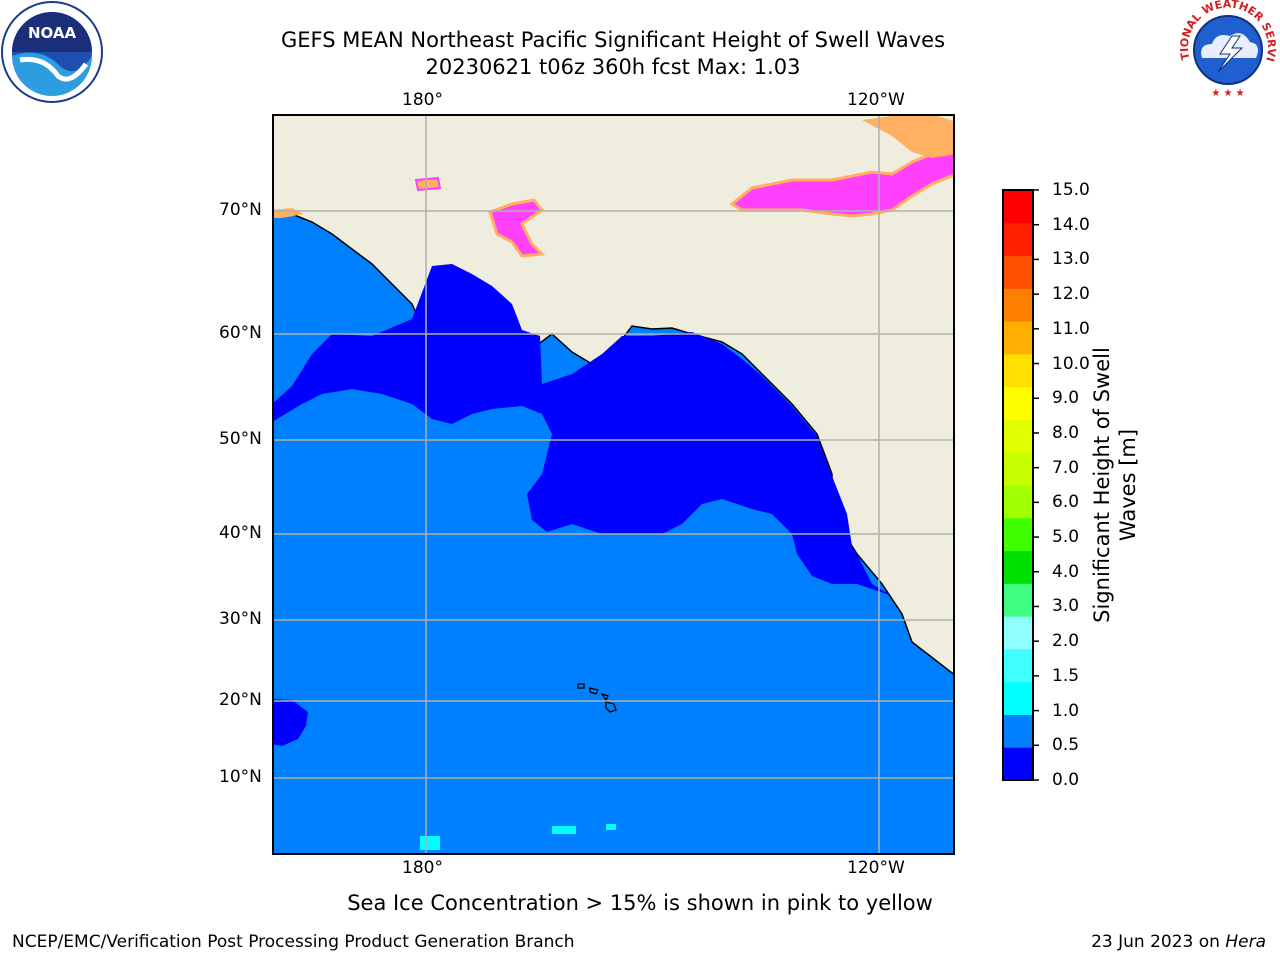  I want to click on colorbar-tick-label: 1.5, so click(1066, 675).